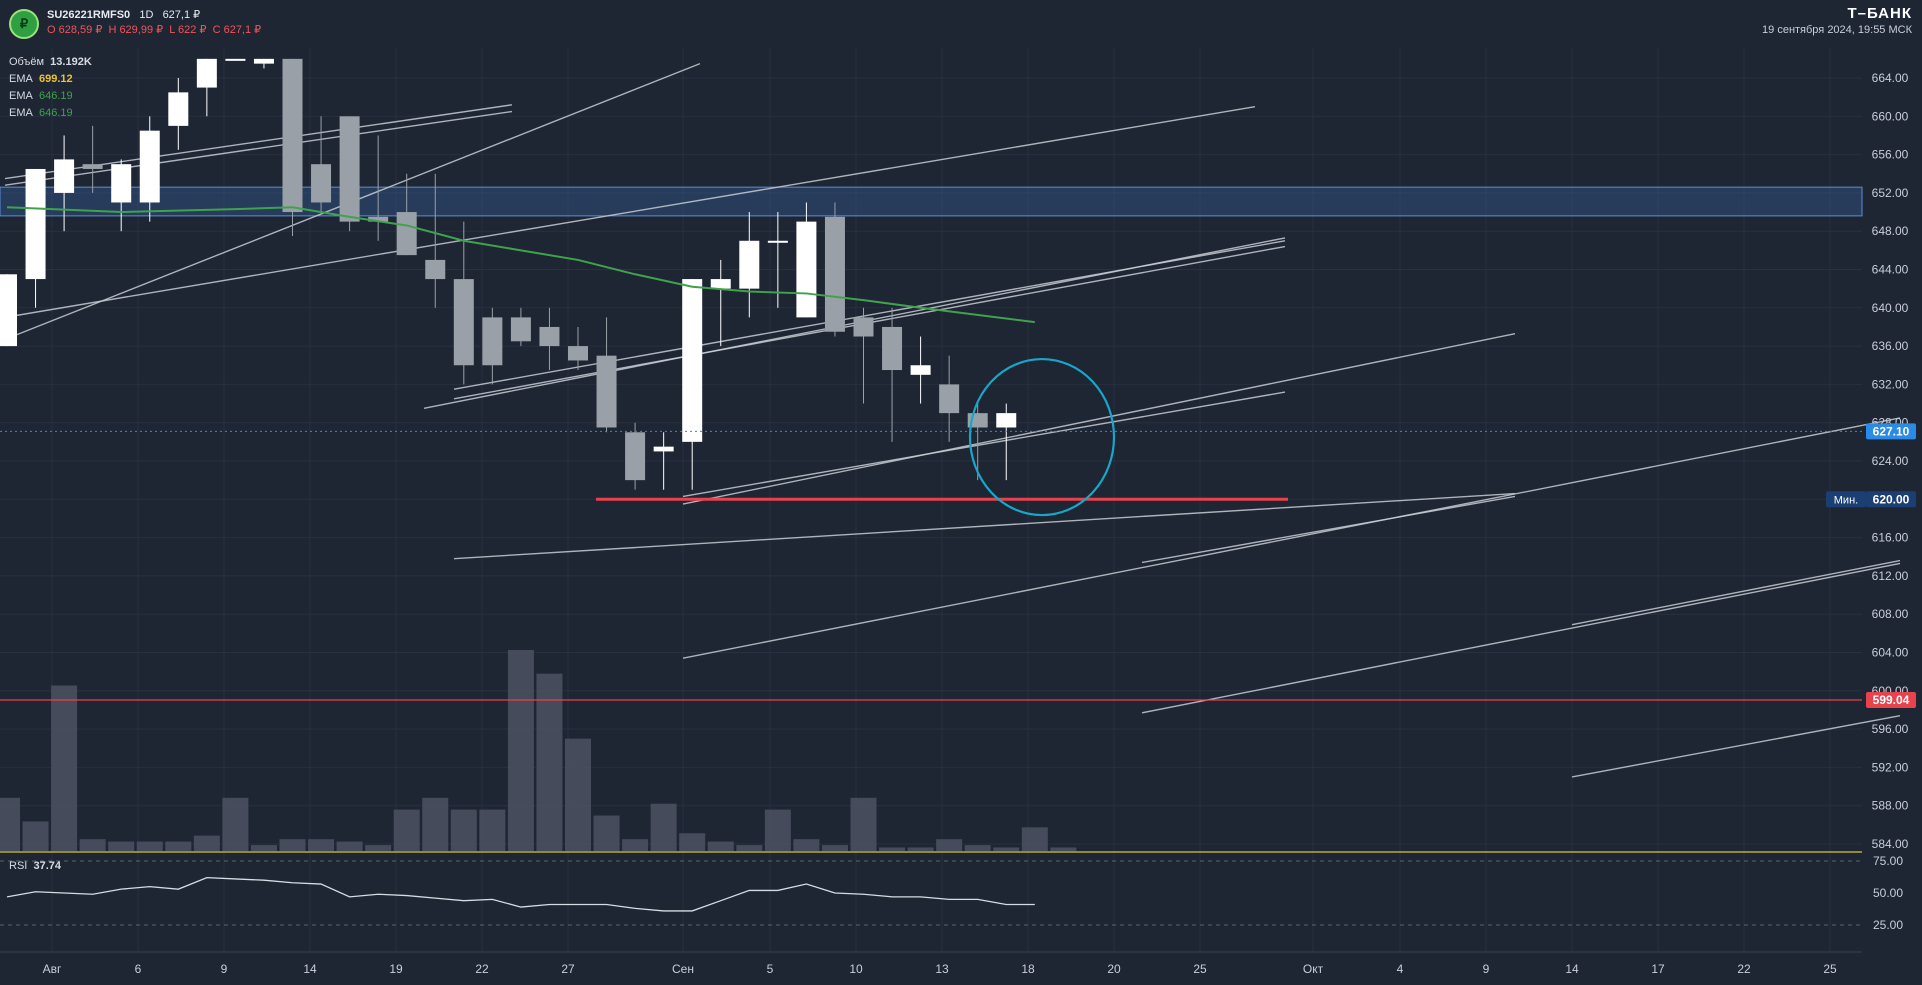 The image size is (1922, 985). What do you see at coordinates (1890, 116) in the screenshot?
I see `y-tick-label: 660.00` at bounding box center [1890, 116].